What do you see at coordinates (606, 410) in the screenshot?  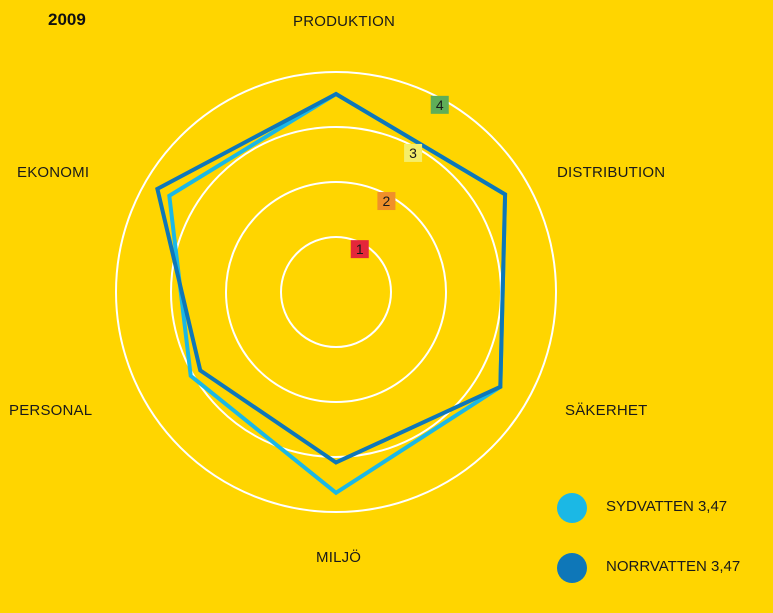 I see `axis-label-sakerhet: SÄKERHET` at bounding box center [606, 410].